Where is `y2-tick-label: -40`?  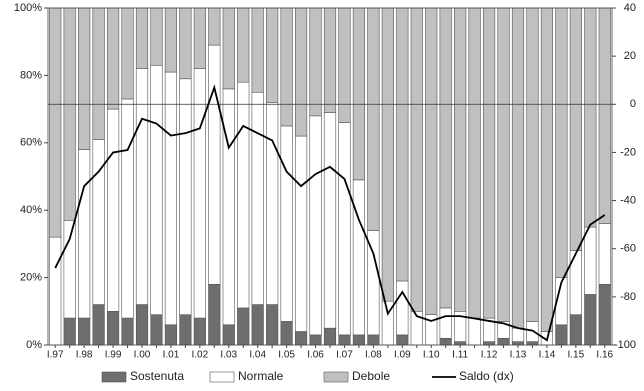
y2-tick-label: -40 is located at coordinates (628, 200).